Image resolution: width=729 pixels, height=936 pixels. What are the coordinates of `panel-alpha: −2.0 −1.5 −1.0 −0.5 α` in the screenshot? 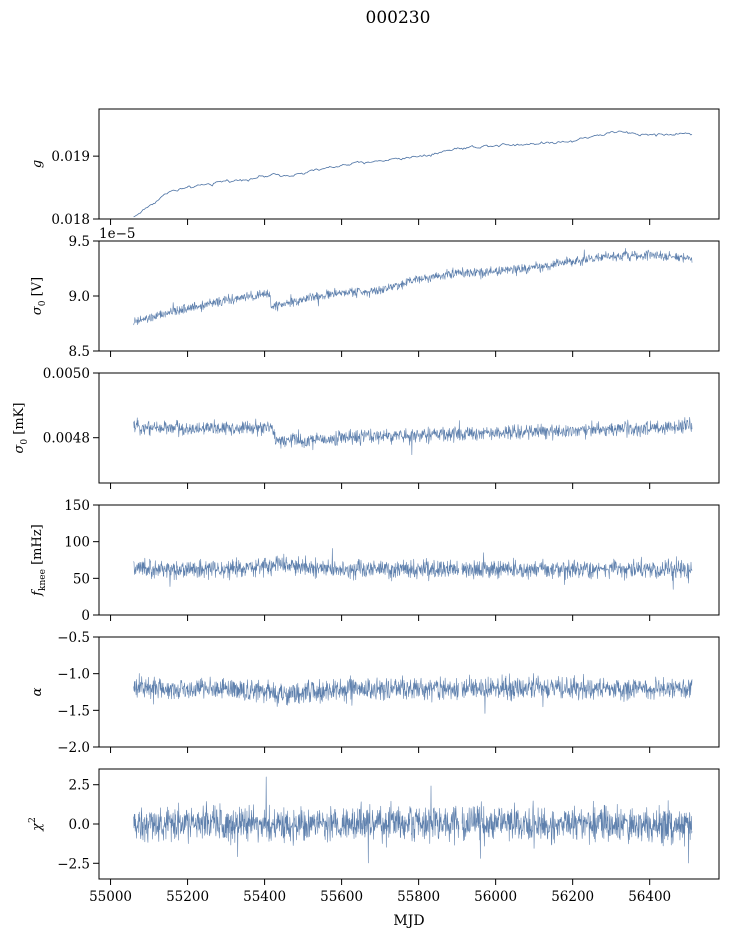 It's located at (375, 693).